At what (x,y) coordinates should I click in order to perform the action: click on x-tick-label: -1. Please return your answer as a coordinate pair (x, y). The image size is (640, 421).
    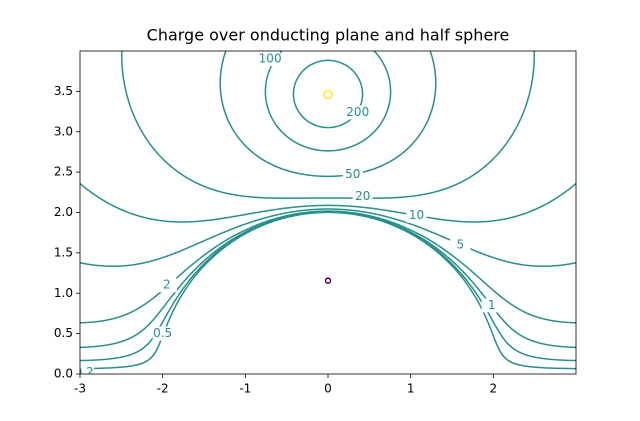
    Looking at the image, I should click on (245, 389).